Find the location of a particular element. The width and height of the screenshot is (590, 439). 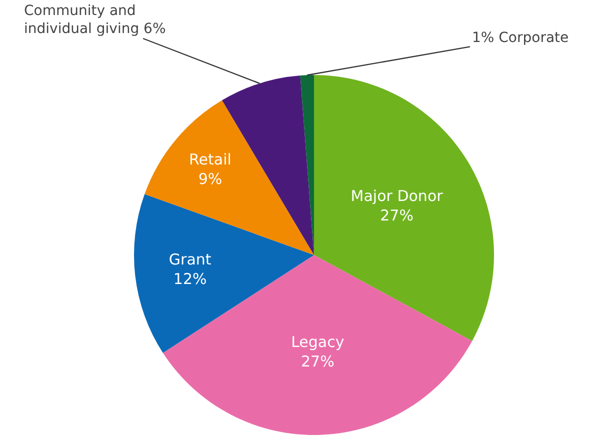

slice-label: Retail is located at coordinates (210, 159).